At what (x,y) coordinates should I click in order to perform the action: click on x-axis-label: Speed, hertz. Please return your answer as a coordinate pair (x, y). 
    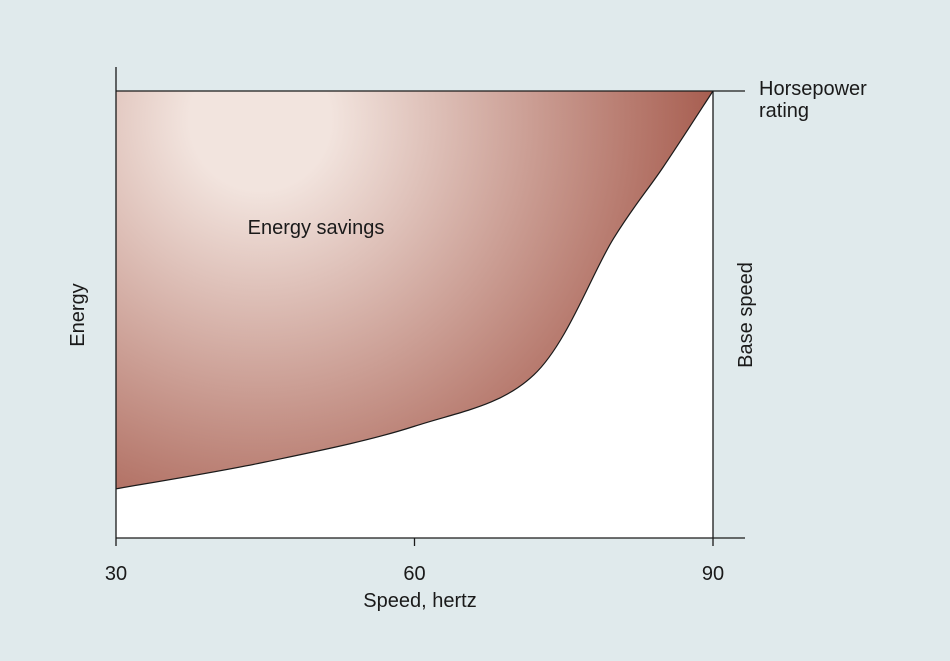
    Looking at the image, I should click on (419, 601).